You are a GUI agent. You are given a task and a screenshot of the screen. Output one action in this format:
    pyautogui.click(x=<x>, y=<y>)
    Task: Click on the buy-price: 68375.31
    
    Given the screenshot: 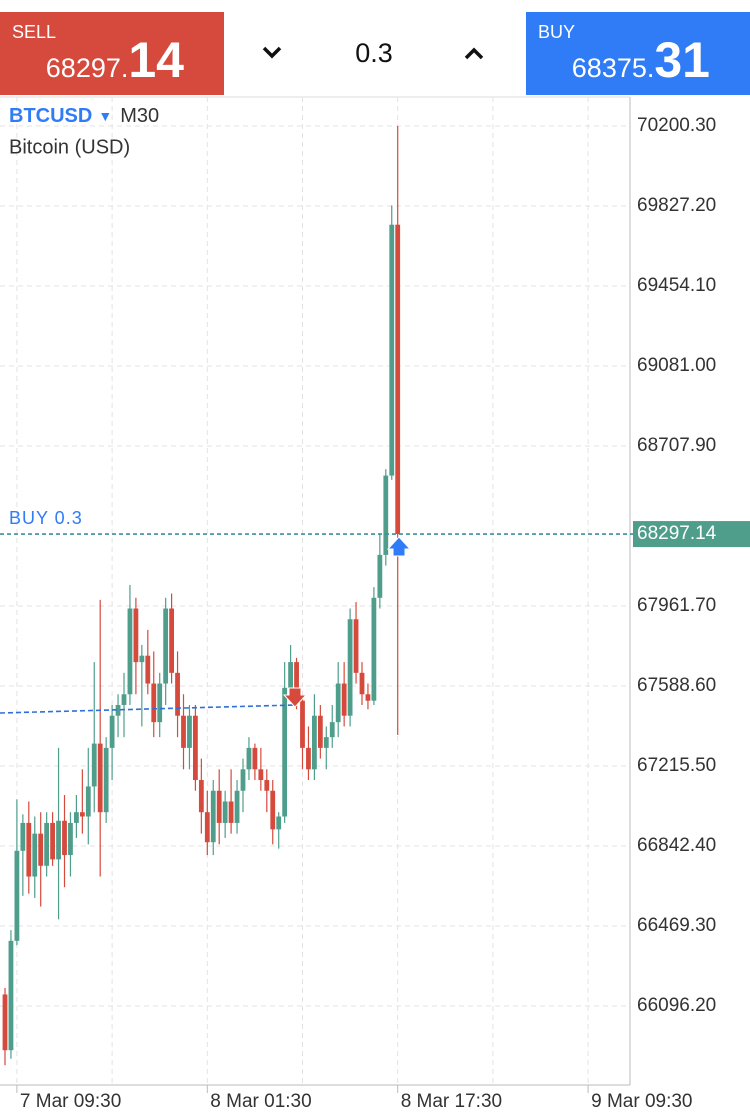 What is the action you would take?
    pyautogui.click(x=641, y=60)
    